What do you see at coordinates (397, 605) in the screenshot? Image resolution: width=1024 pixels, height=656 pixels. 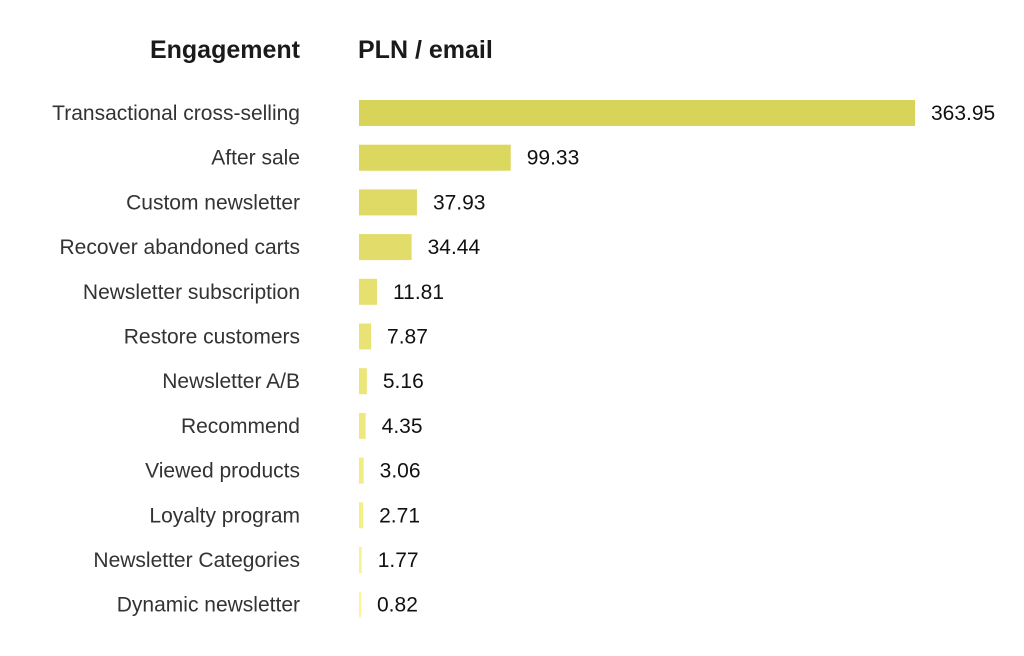 I see `value-label: 0.82` at bounding box center [397, 605].